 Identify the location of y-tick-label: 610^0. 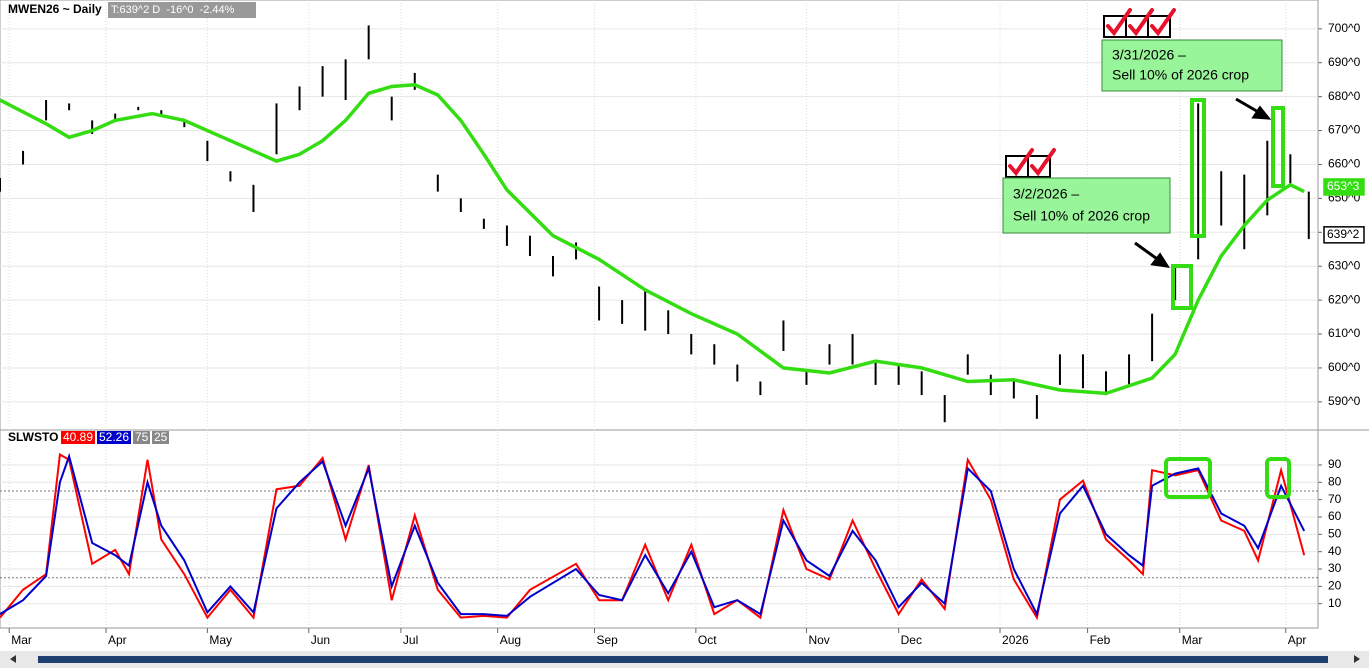
(1344, 333).